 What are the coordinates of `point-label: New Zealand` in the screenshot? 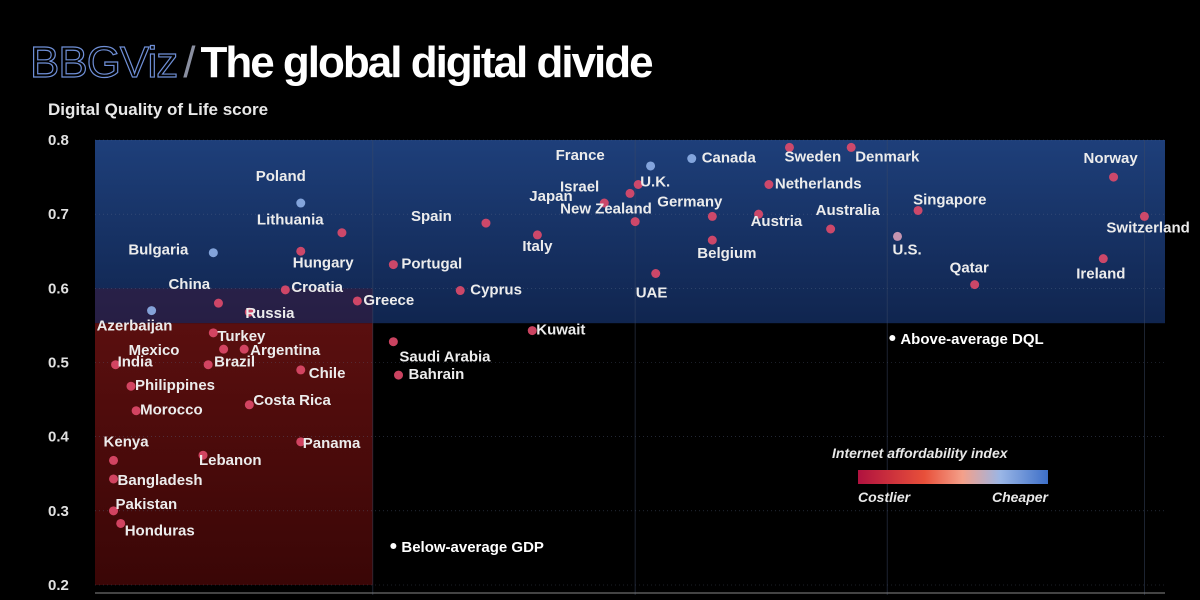 It's located at (606, 209).